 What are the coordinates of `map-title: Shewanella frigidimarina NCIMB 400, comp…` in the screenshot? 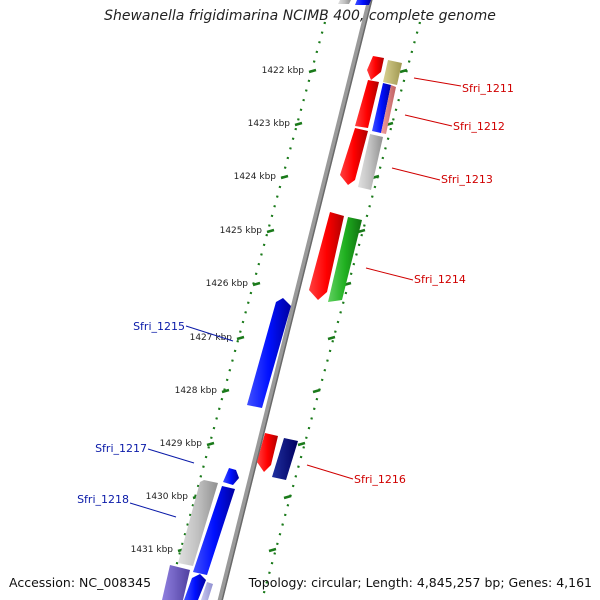 It's located at (300, 16).